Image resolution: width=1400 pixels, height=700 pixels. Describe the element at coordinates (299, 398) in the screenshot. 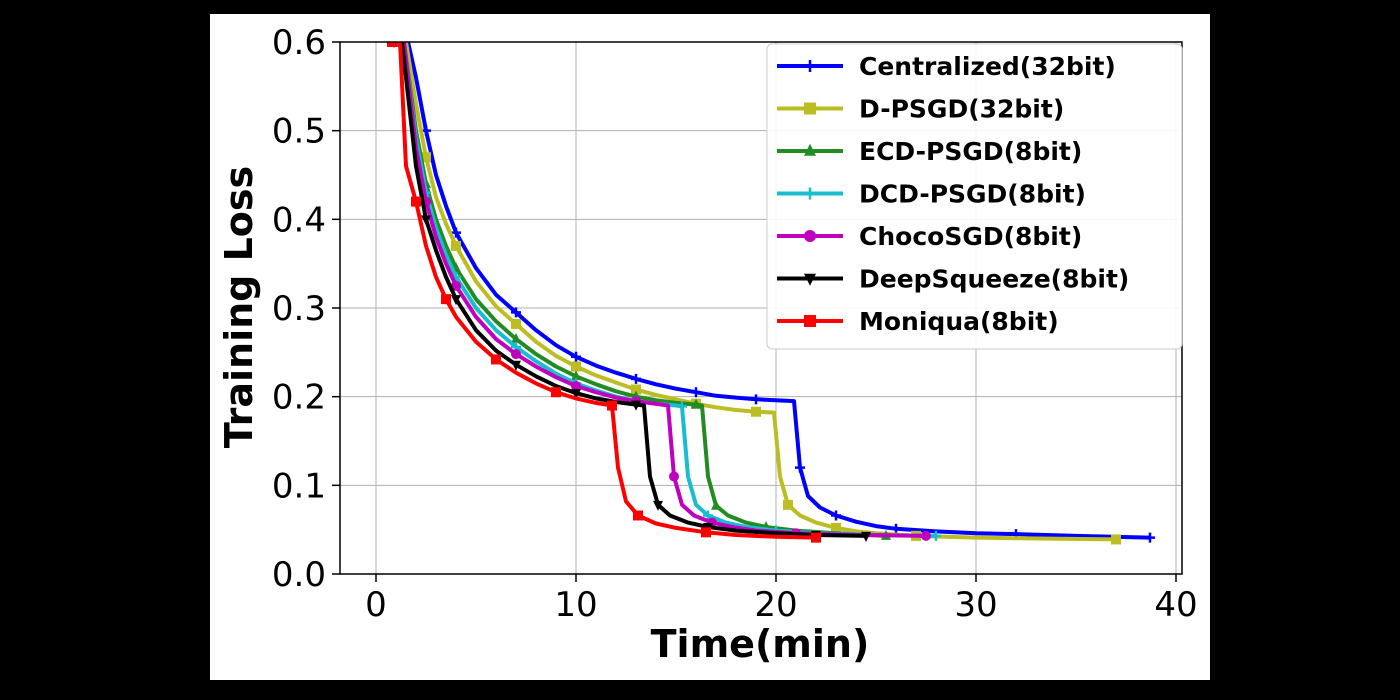

I see `y-tick-label: 0.2` at that location.